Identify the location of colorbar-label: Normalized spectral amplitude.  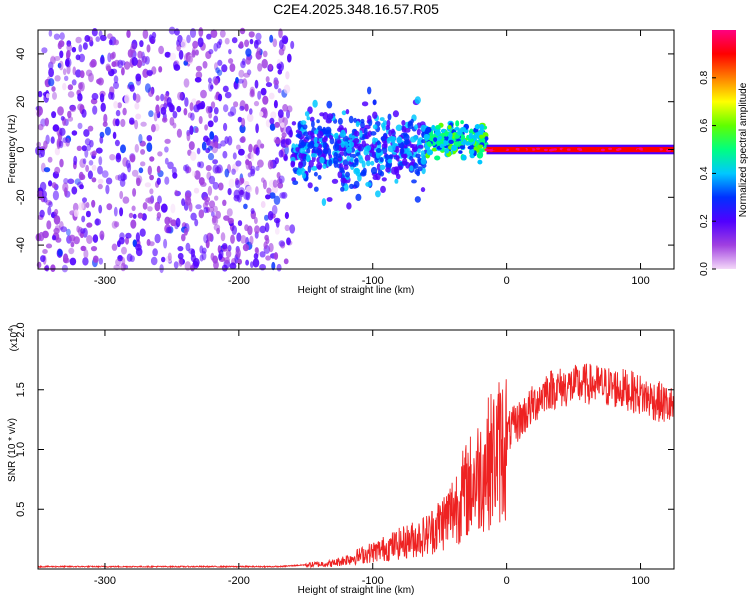
(743, 149).